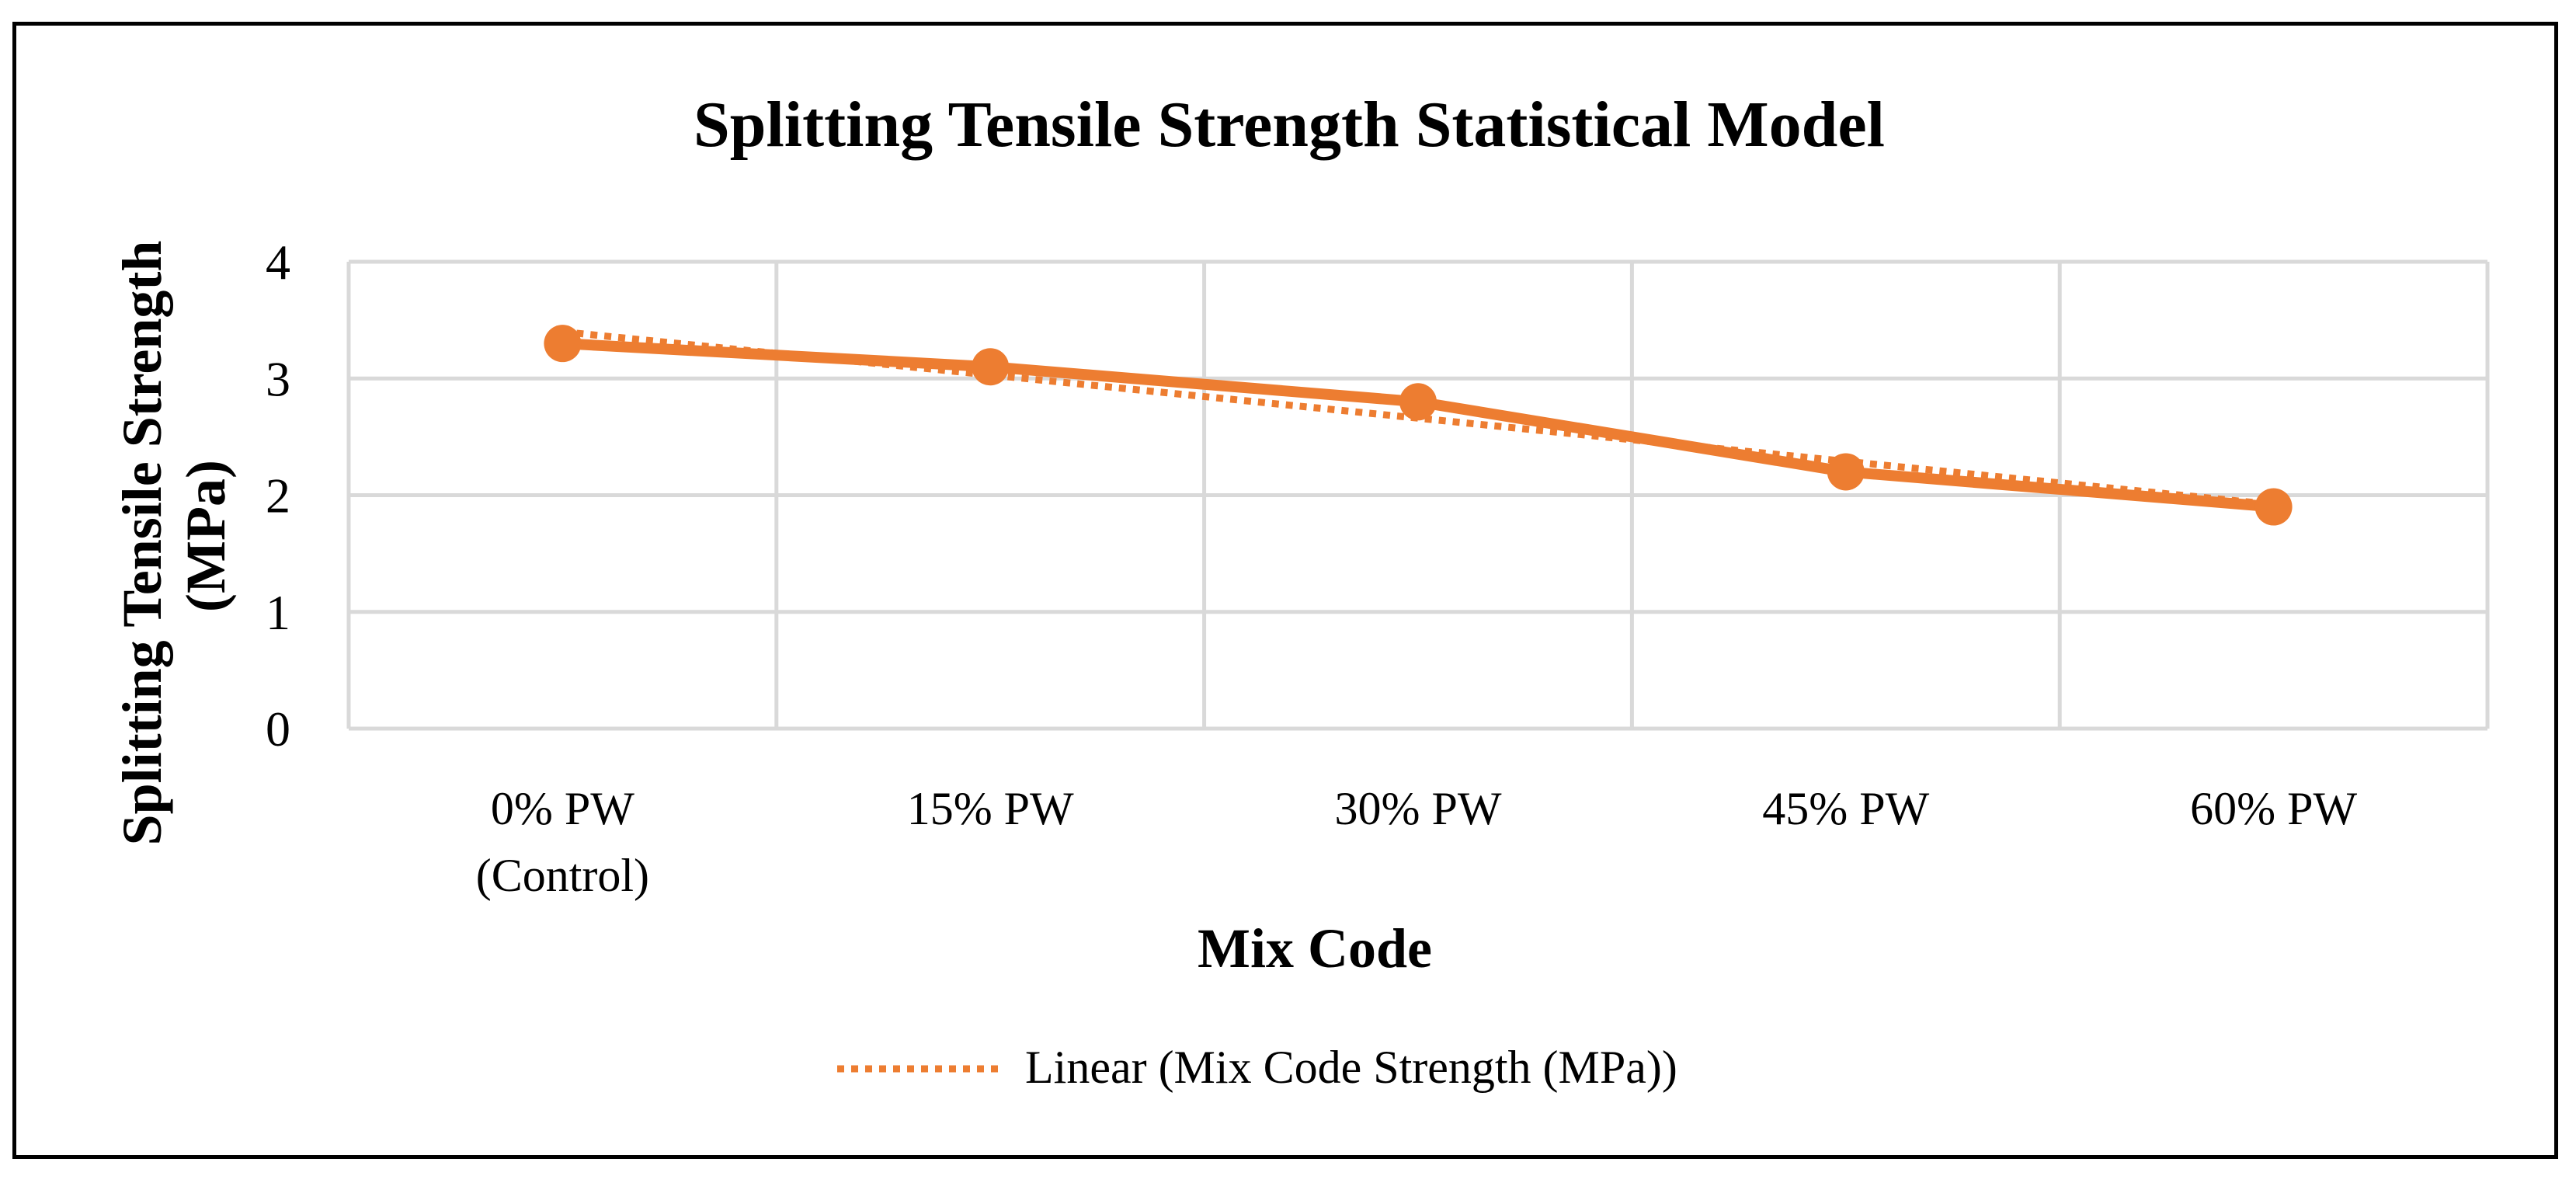  What do you see at coordinates (142, 543) in the screenshot?
I see `y-axis-label-line-1: Splitting Tensile Strength` at bounding box center [142, 543].